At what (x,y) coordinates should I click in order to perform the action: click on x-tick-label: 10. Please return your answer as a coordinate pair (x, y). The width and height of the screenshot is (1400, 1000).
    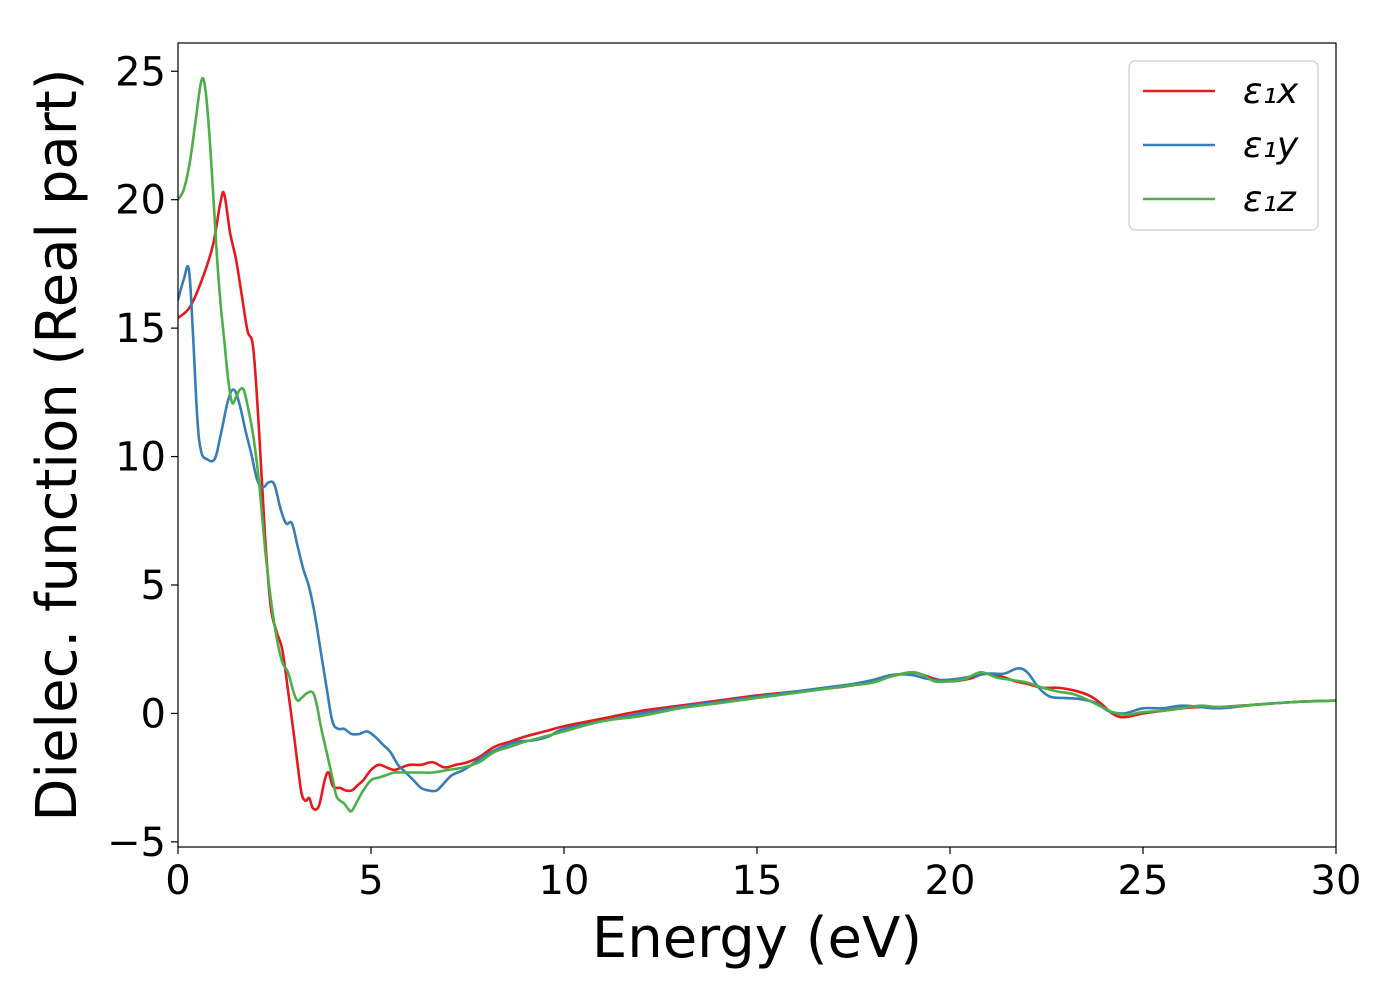
    Looking at the image, I should click on (564, 881).